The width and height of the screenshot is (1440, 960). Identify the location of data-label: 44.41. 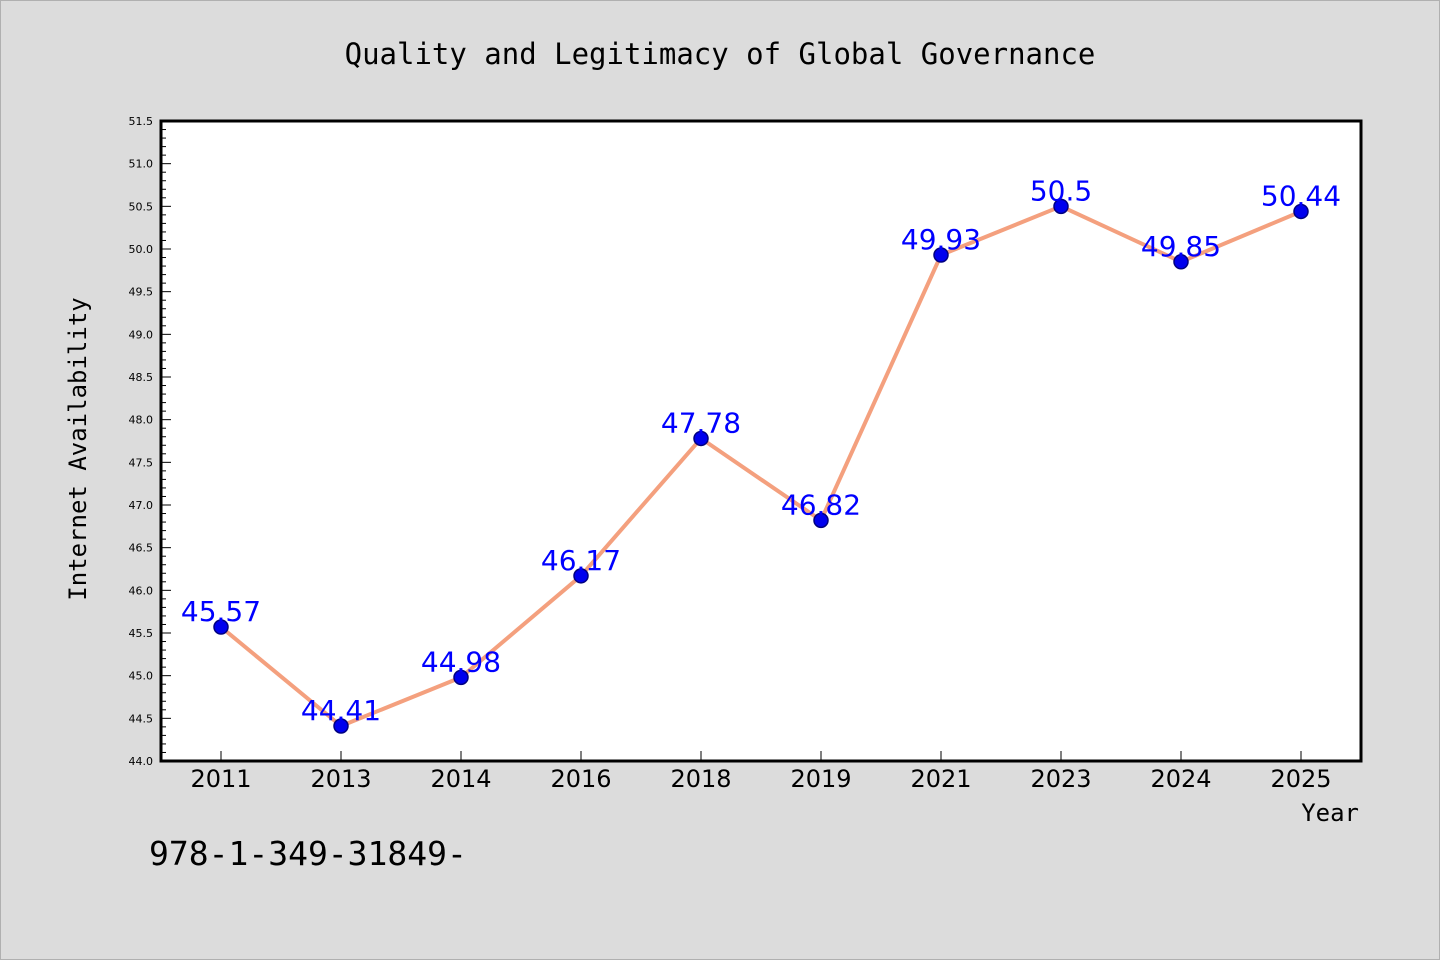
(341, 710).